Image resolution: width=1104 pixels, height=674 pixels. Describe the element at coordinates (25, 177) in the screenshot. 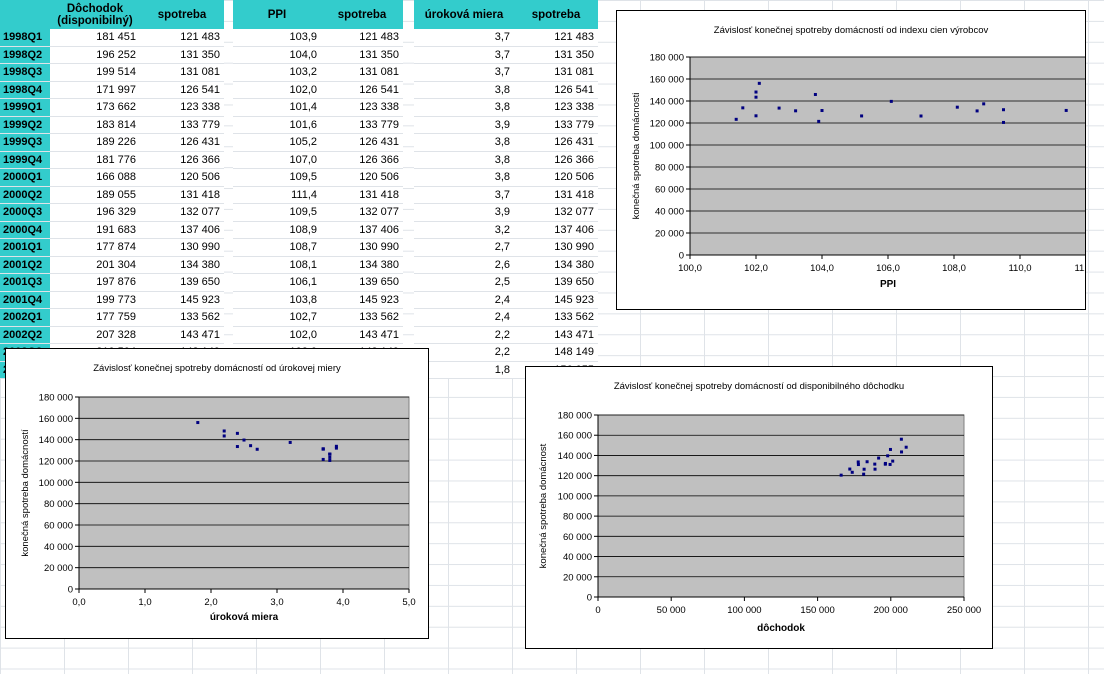

I see `row-quarter-label: 2000Q1` at that location.